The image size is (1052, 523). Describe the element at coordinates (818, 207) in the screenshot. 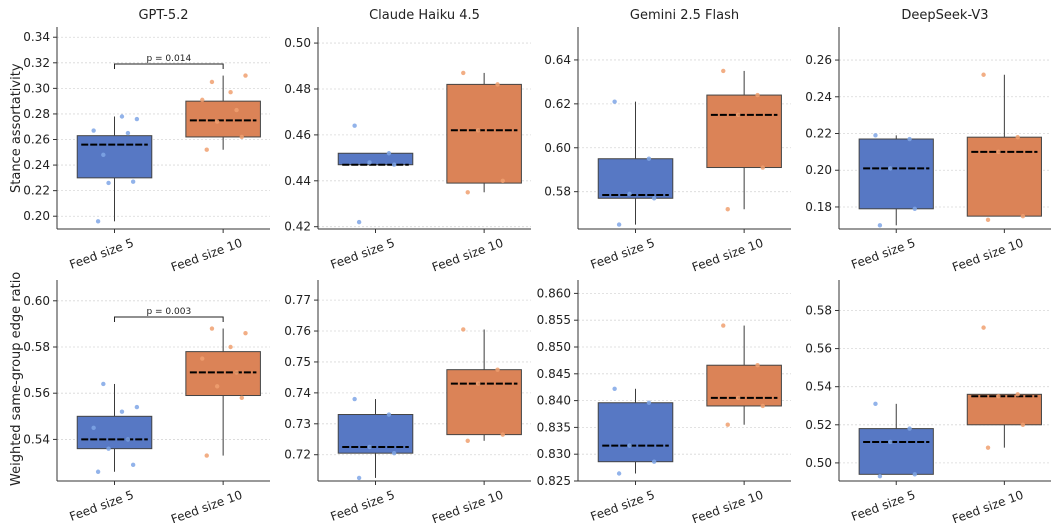

I see `y-tick-label: 0.18` at that location.